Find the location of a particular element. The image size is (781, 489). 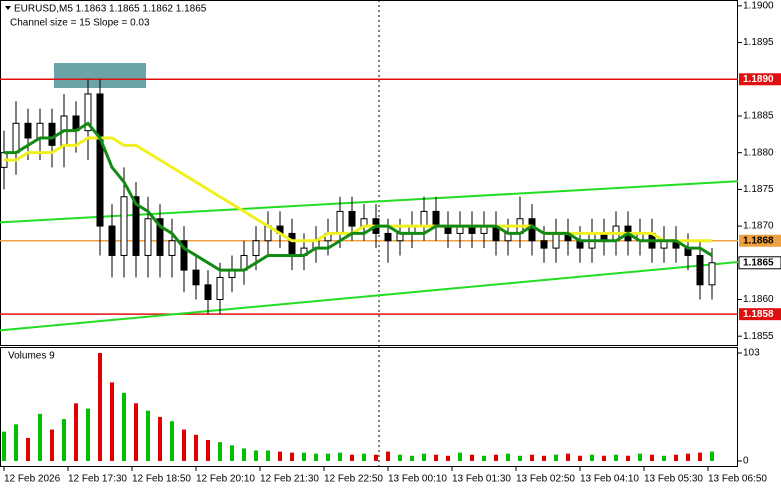

price-tag-label: 1.1890 is located at coordinates (758, 79).